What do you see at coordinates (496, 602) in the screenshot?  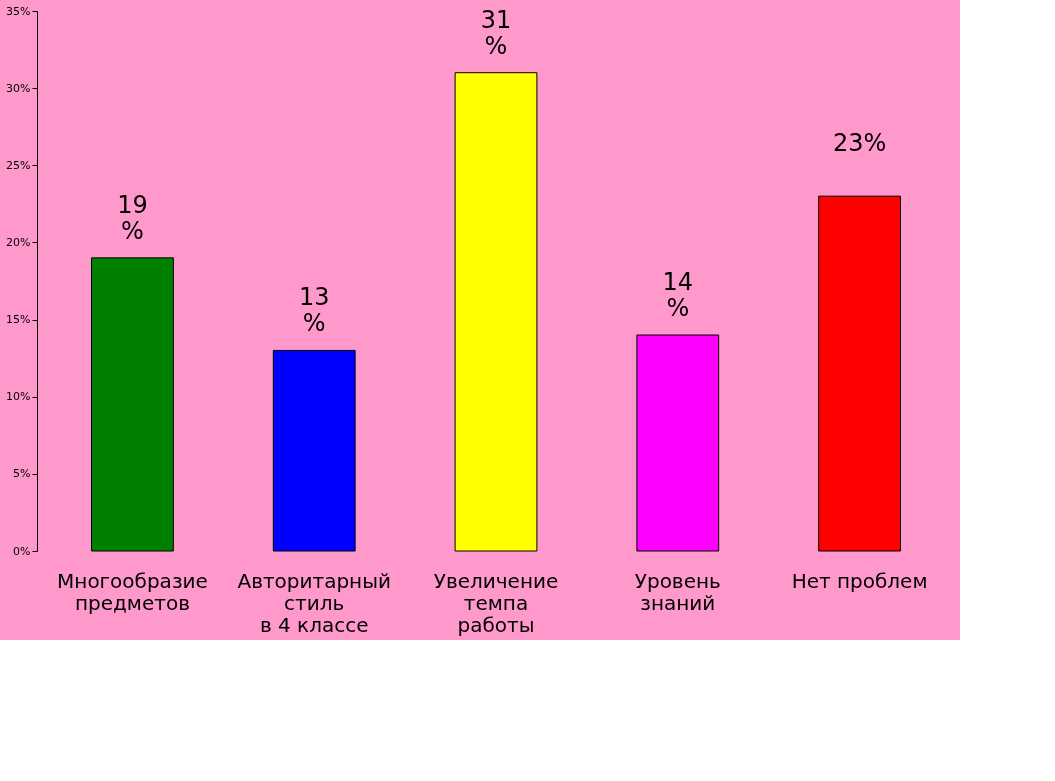 I see `x-tick-label: Увеличение темпа работы` at bounding box center [496, 602].